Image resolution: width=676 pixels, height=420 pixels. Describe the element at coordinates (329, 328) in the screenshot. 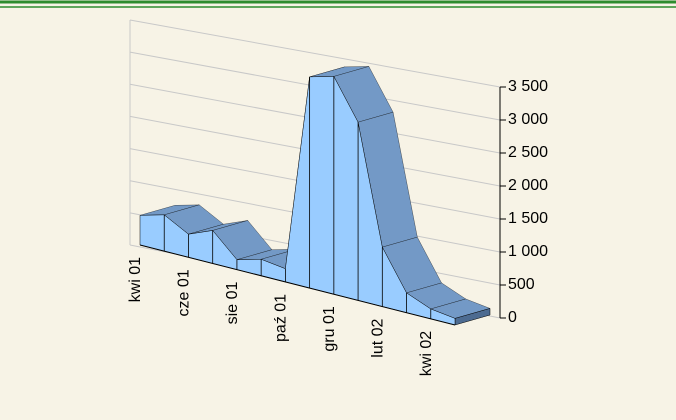

I see `x-tick-label: gru 01` at that location.